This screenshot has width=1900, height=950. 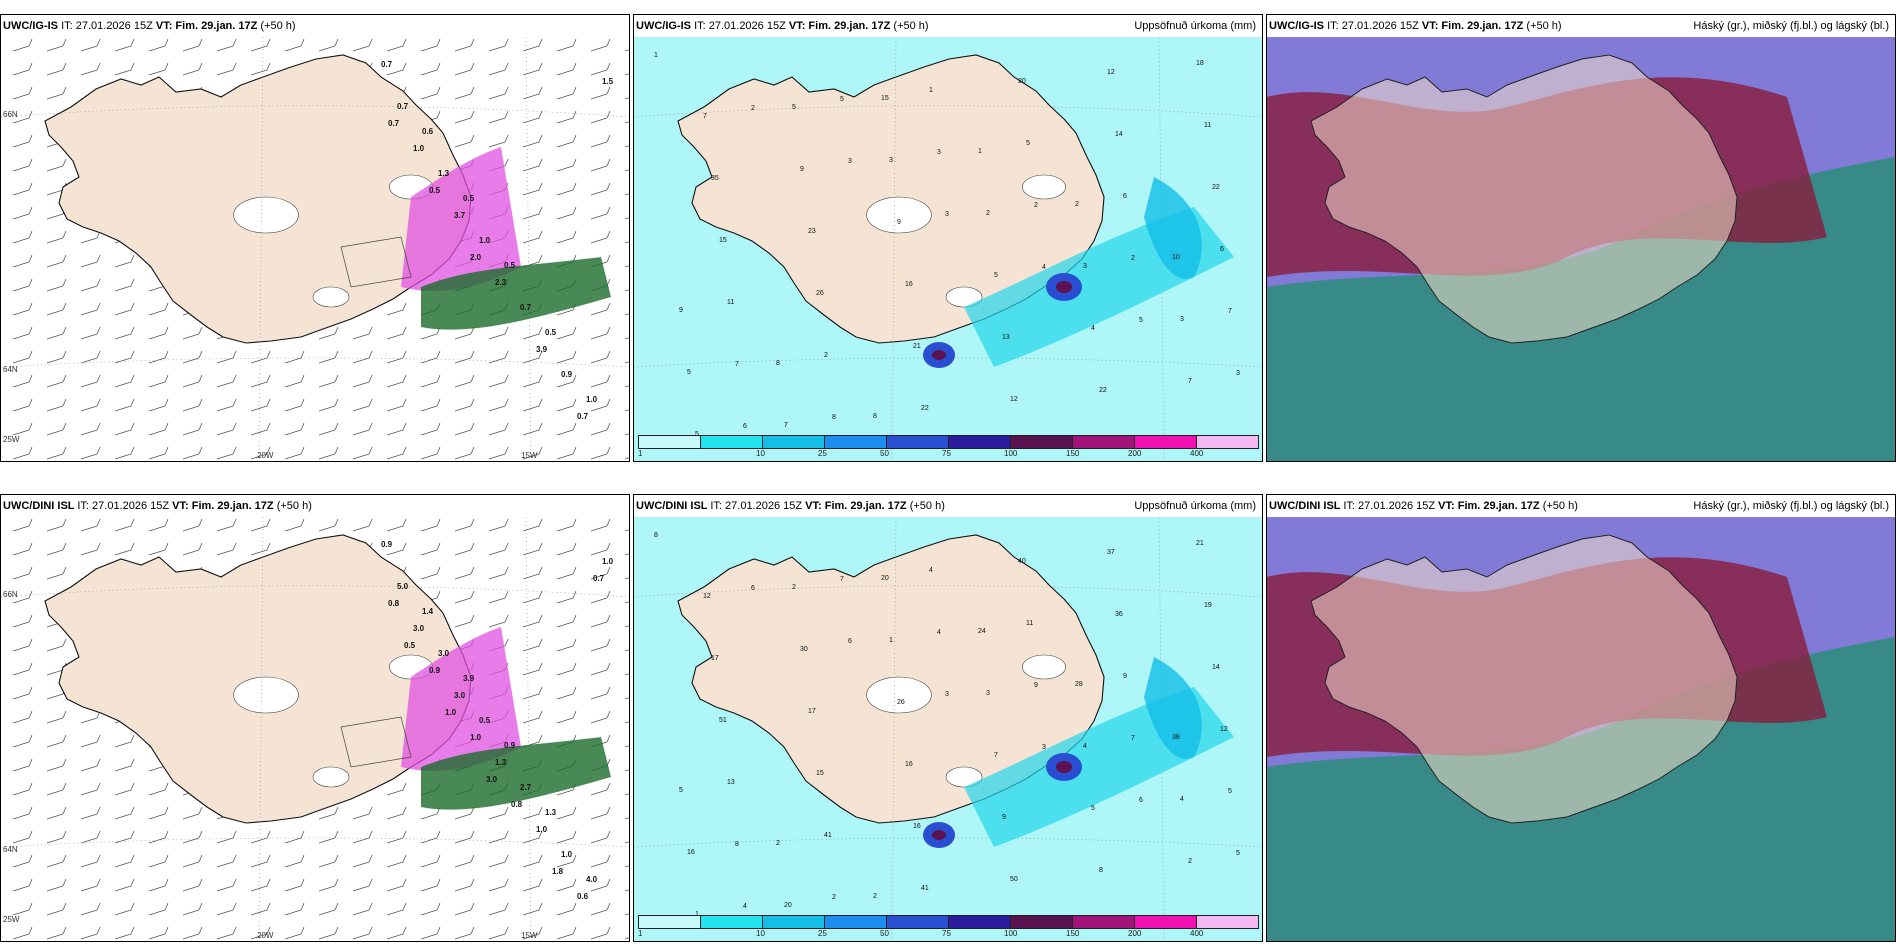 What do you see at coordinates (731, 782) in the screenshot?
I see `precip-value: 13` at bounding box center [731, 782].